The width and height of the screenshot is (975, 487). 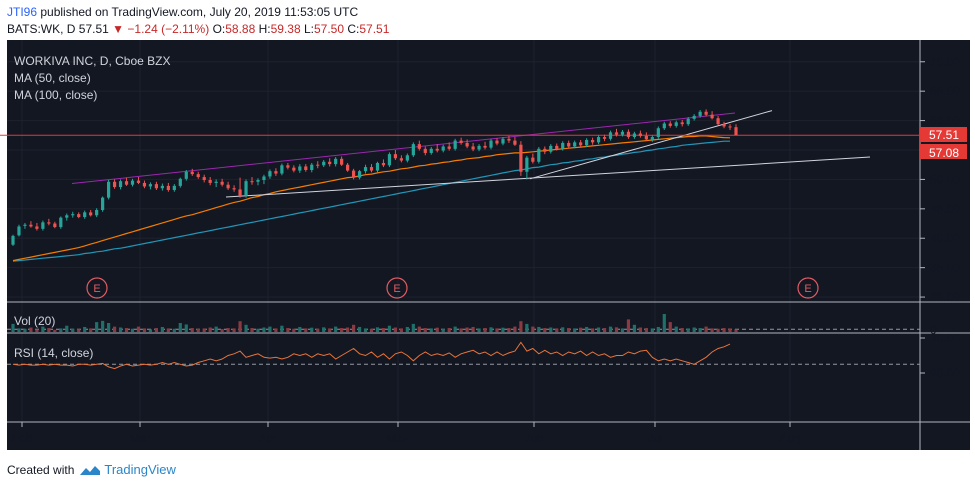 I want to click on author-link: JTI96, so click(x=22, y=12).